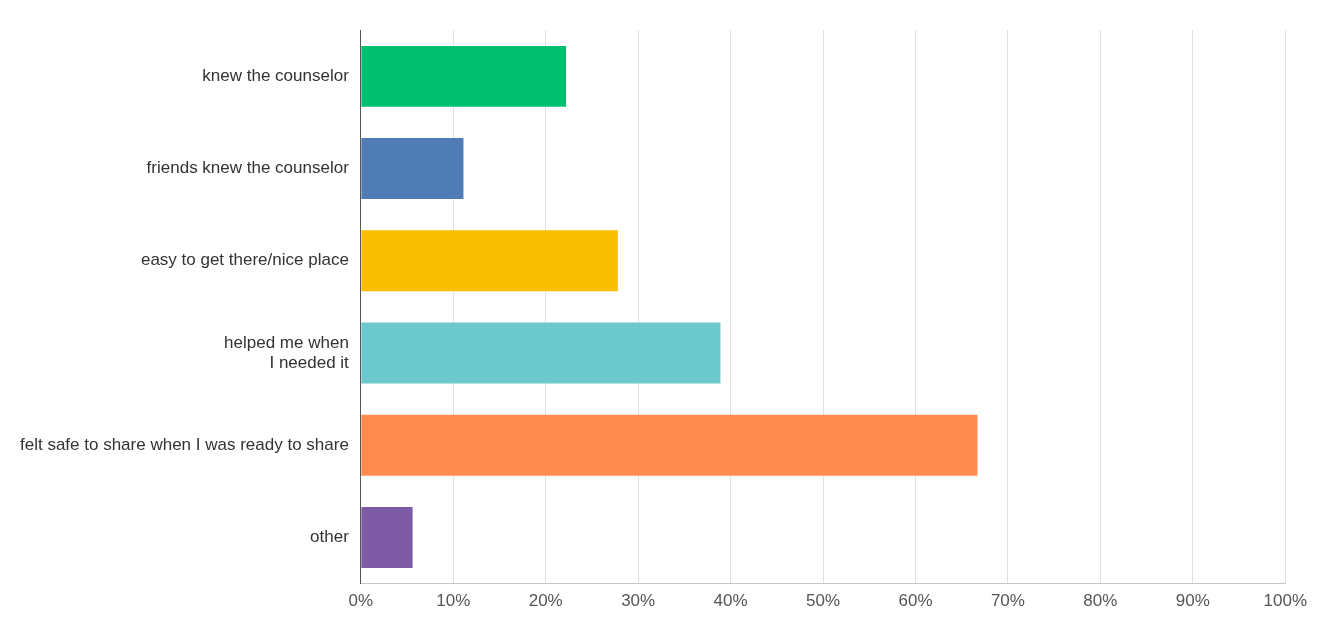 This screenshot has width=1323, height=632. I want to click on x-tick-label: 100%, so click(1285, 601).